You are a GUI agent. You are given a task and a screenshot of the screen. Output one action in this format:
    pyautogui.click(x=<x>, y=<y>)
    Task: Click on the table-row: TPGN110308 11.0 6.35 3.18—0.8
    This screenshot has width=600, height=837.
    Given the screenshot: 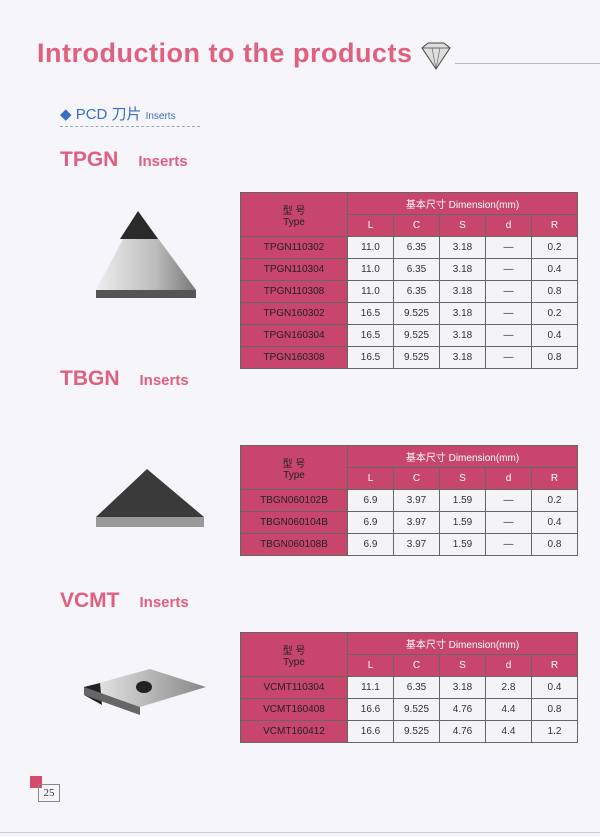 What is the action you would take?
    pyautogui.click(x=409, y=291)
    